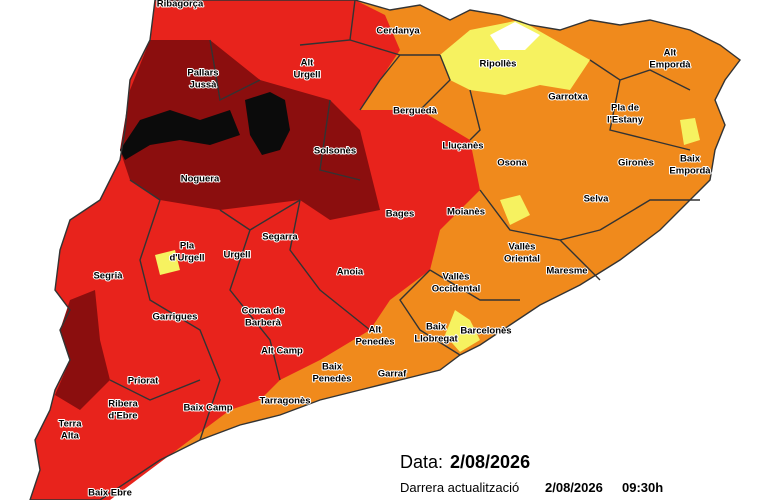 Image resolution: width=765 pixels, height=500 pixels. What do you see at coordinates (122, 416) in the screenshot?
I see `comarca-label: d'Ebre` at bounding box center [122, 416].